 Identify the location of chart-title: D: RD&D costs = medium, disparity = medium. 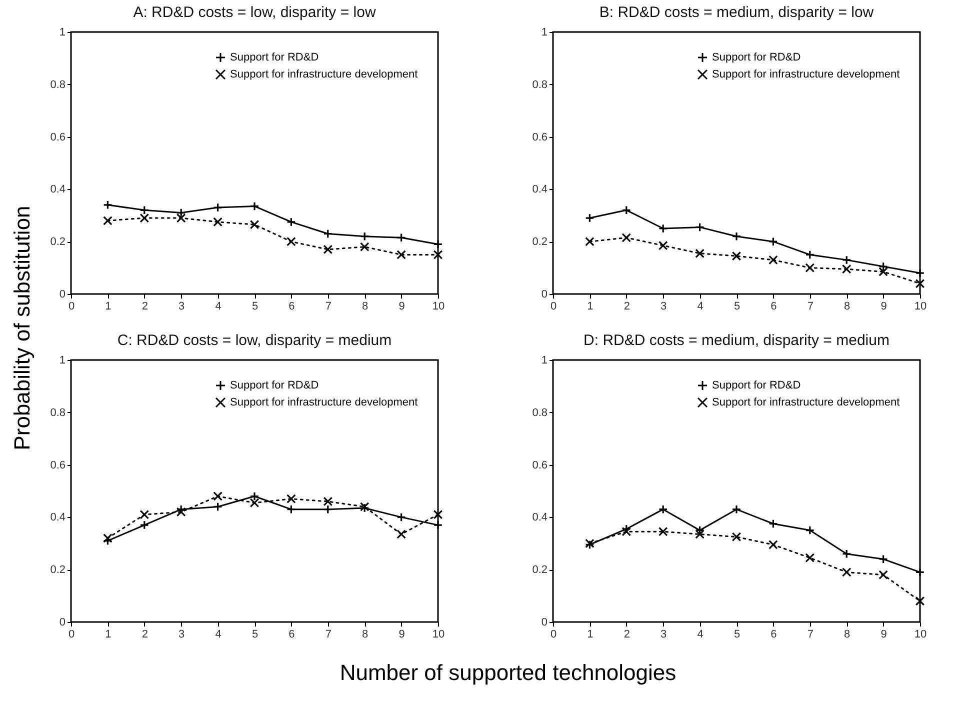
(737, 340).